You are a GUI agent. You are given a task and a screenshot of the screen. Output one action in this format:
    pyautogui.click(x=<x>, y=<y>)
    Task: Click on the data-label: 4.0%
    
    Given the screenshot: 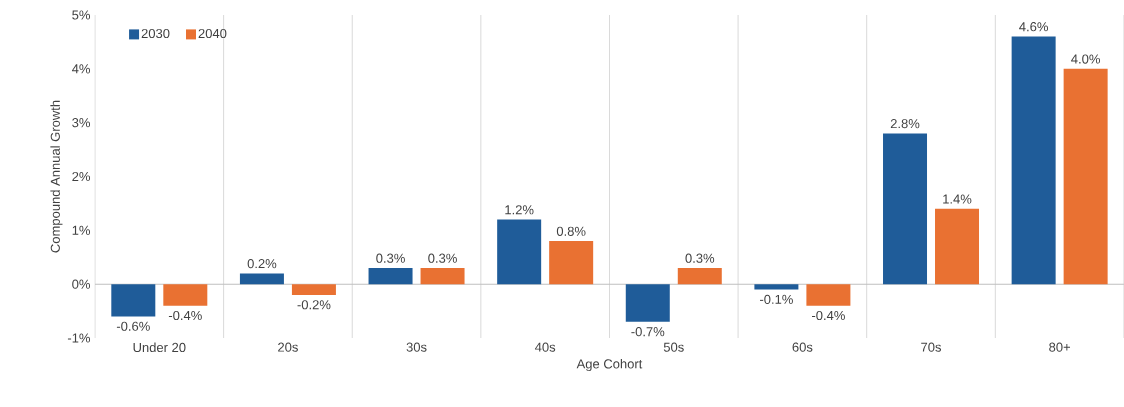 What is the action you would take?
    pyautogui.click(x=1085, y=59)
    